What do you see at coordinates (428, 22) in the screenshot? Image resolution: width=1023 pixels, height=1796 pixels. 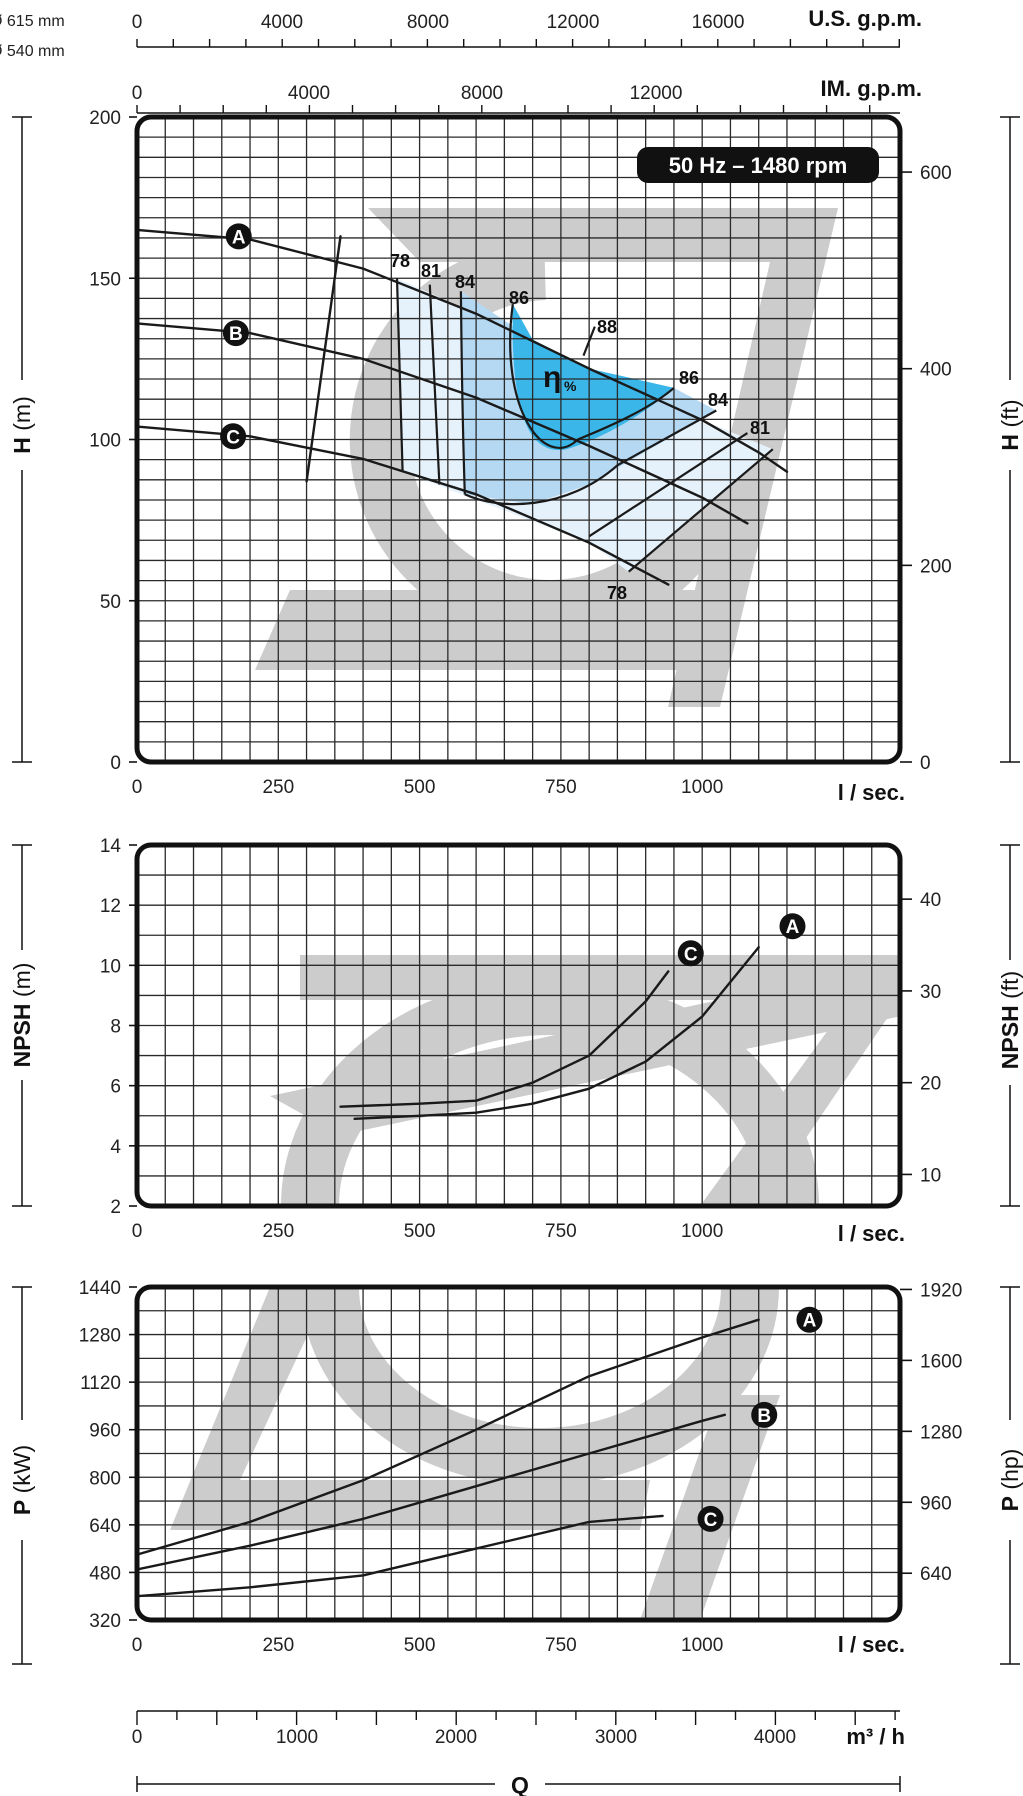 I see `us-gpm-tick: 8000` at bounding box center [428, 22].